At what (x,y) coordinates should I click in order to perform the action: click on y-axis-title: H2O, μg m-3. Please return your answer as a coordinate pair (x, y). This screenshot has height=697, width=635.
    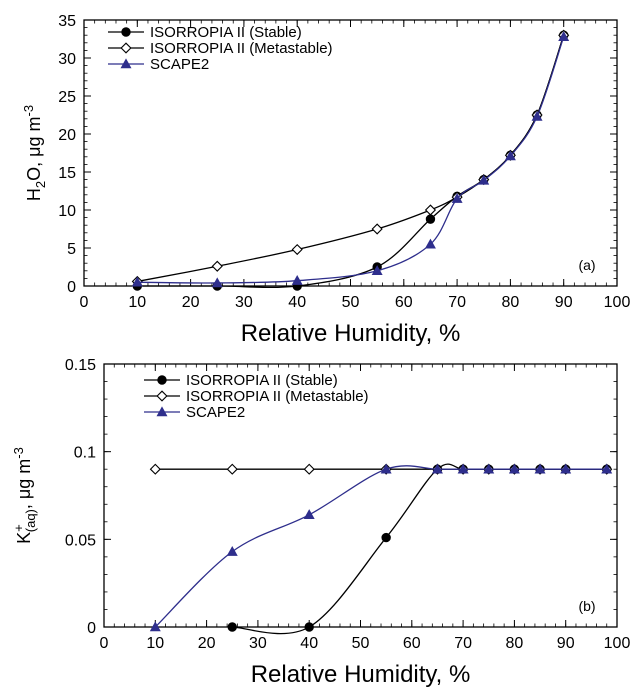
    Looking at the image, I should click on (34, 153).